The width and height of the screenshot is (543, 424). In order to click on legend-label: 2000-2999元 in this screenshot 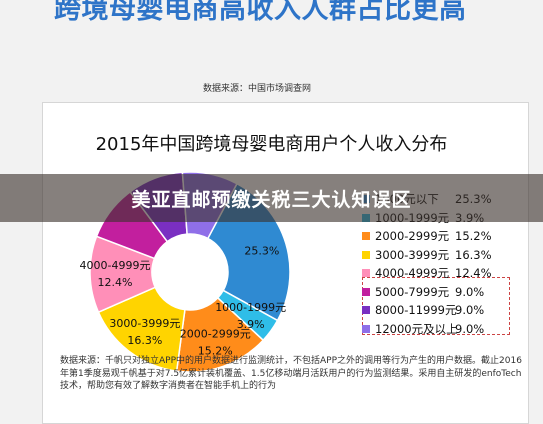, I will do `click(412, 236)`.